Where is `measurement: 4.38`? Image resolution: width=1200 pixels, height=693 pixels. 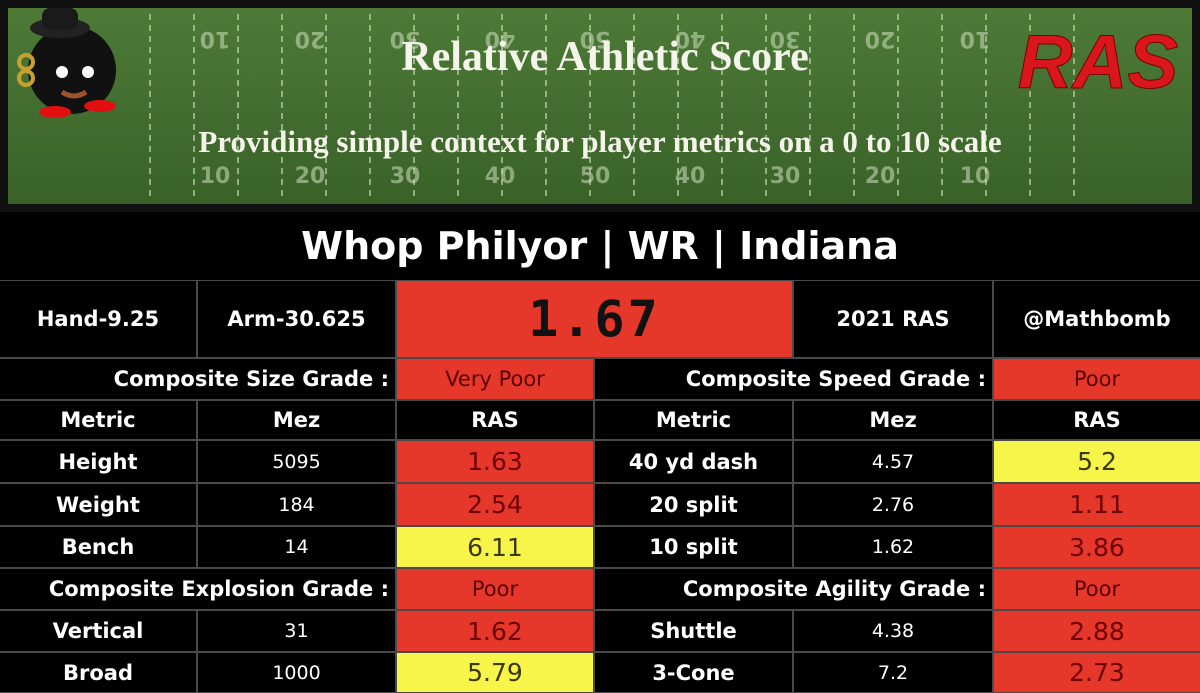 measurement: 4.38 is located at coordinates (893, 631).